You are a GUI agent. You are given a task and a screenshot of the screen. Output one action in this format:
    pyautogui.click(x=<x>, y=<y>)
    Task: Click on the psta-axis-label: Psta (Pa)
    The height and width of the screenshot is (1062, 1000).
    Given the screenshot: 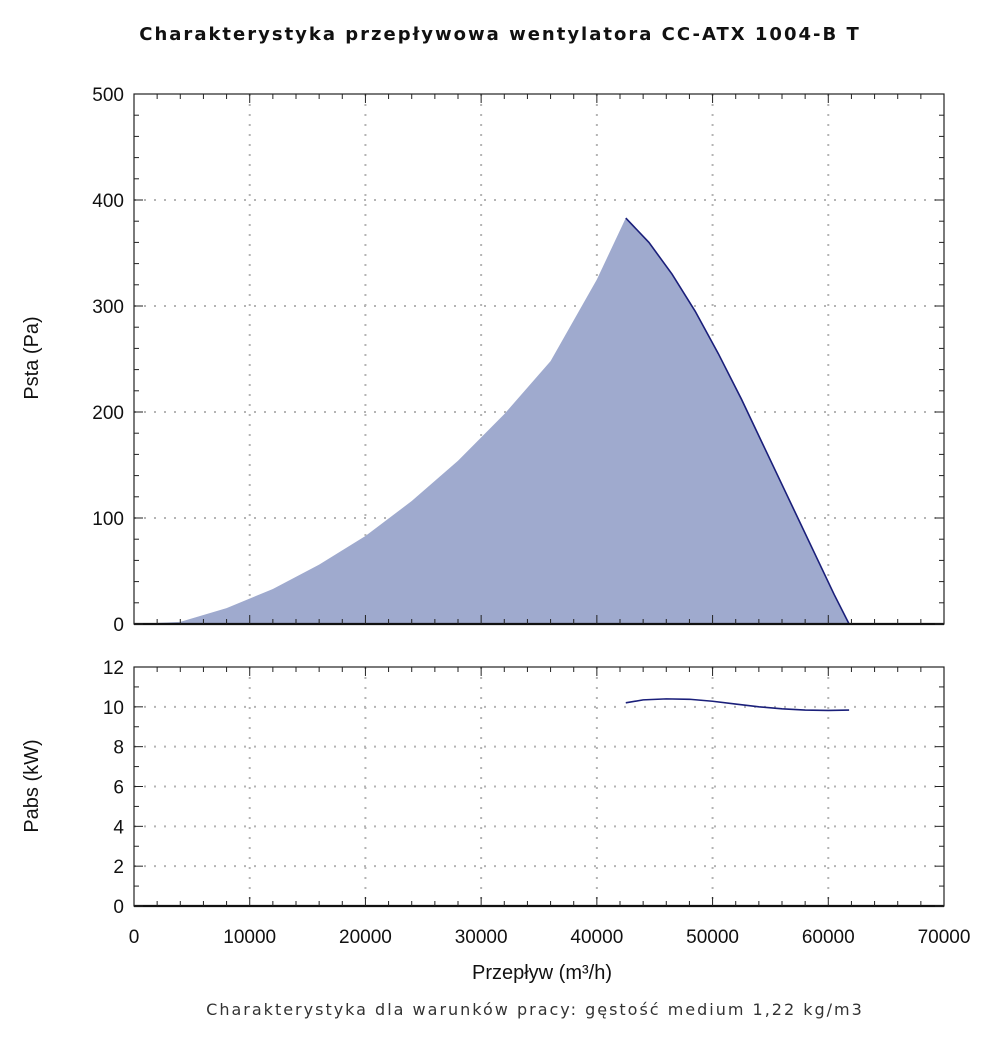 What is the action you would take?
    pyautogui.click(x=32, y=357)
    